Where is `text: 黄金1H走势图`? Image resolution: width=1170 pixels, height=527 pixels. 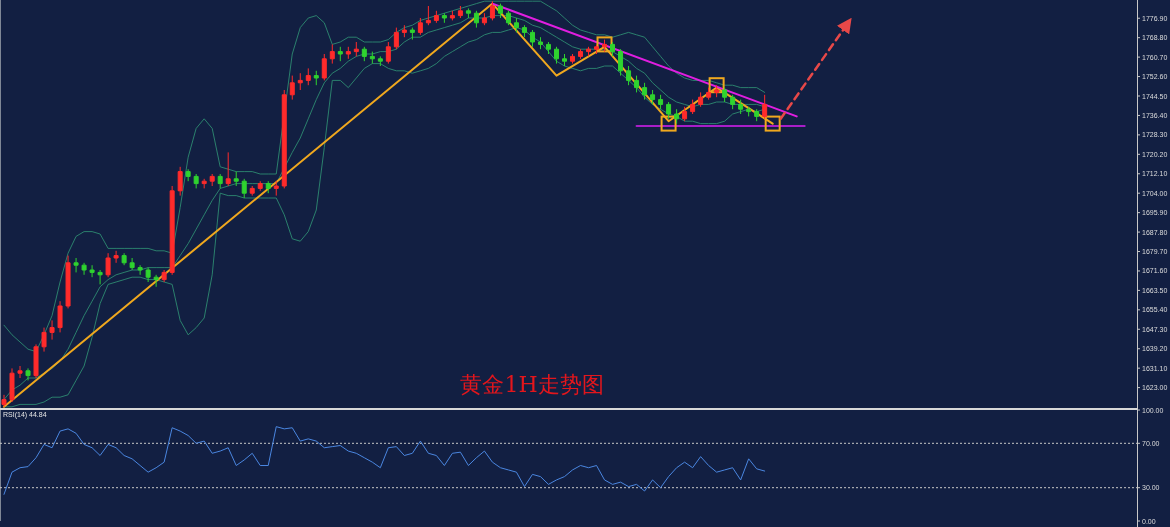 text: 黄金1H走势图 is located at coordinates (532, 384).